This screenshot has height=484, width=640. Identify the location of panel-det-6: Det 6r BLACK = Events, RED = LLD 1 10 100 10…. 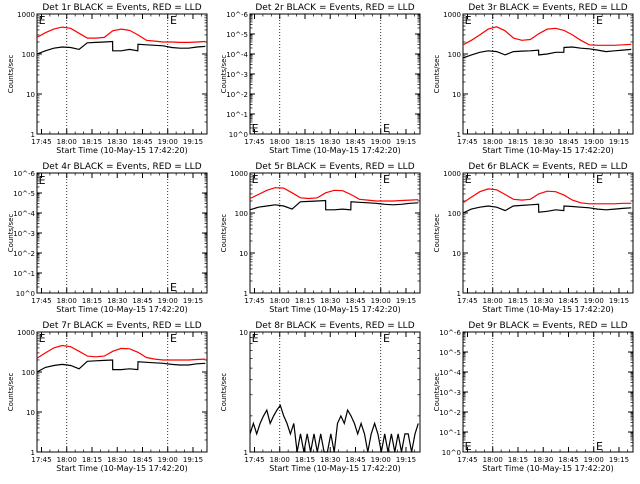
(533, 238).